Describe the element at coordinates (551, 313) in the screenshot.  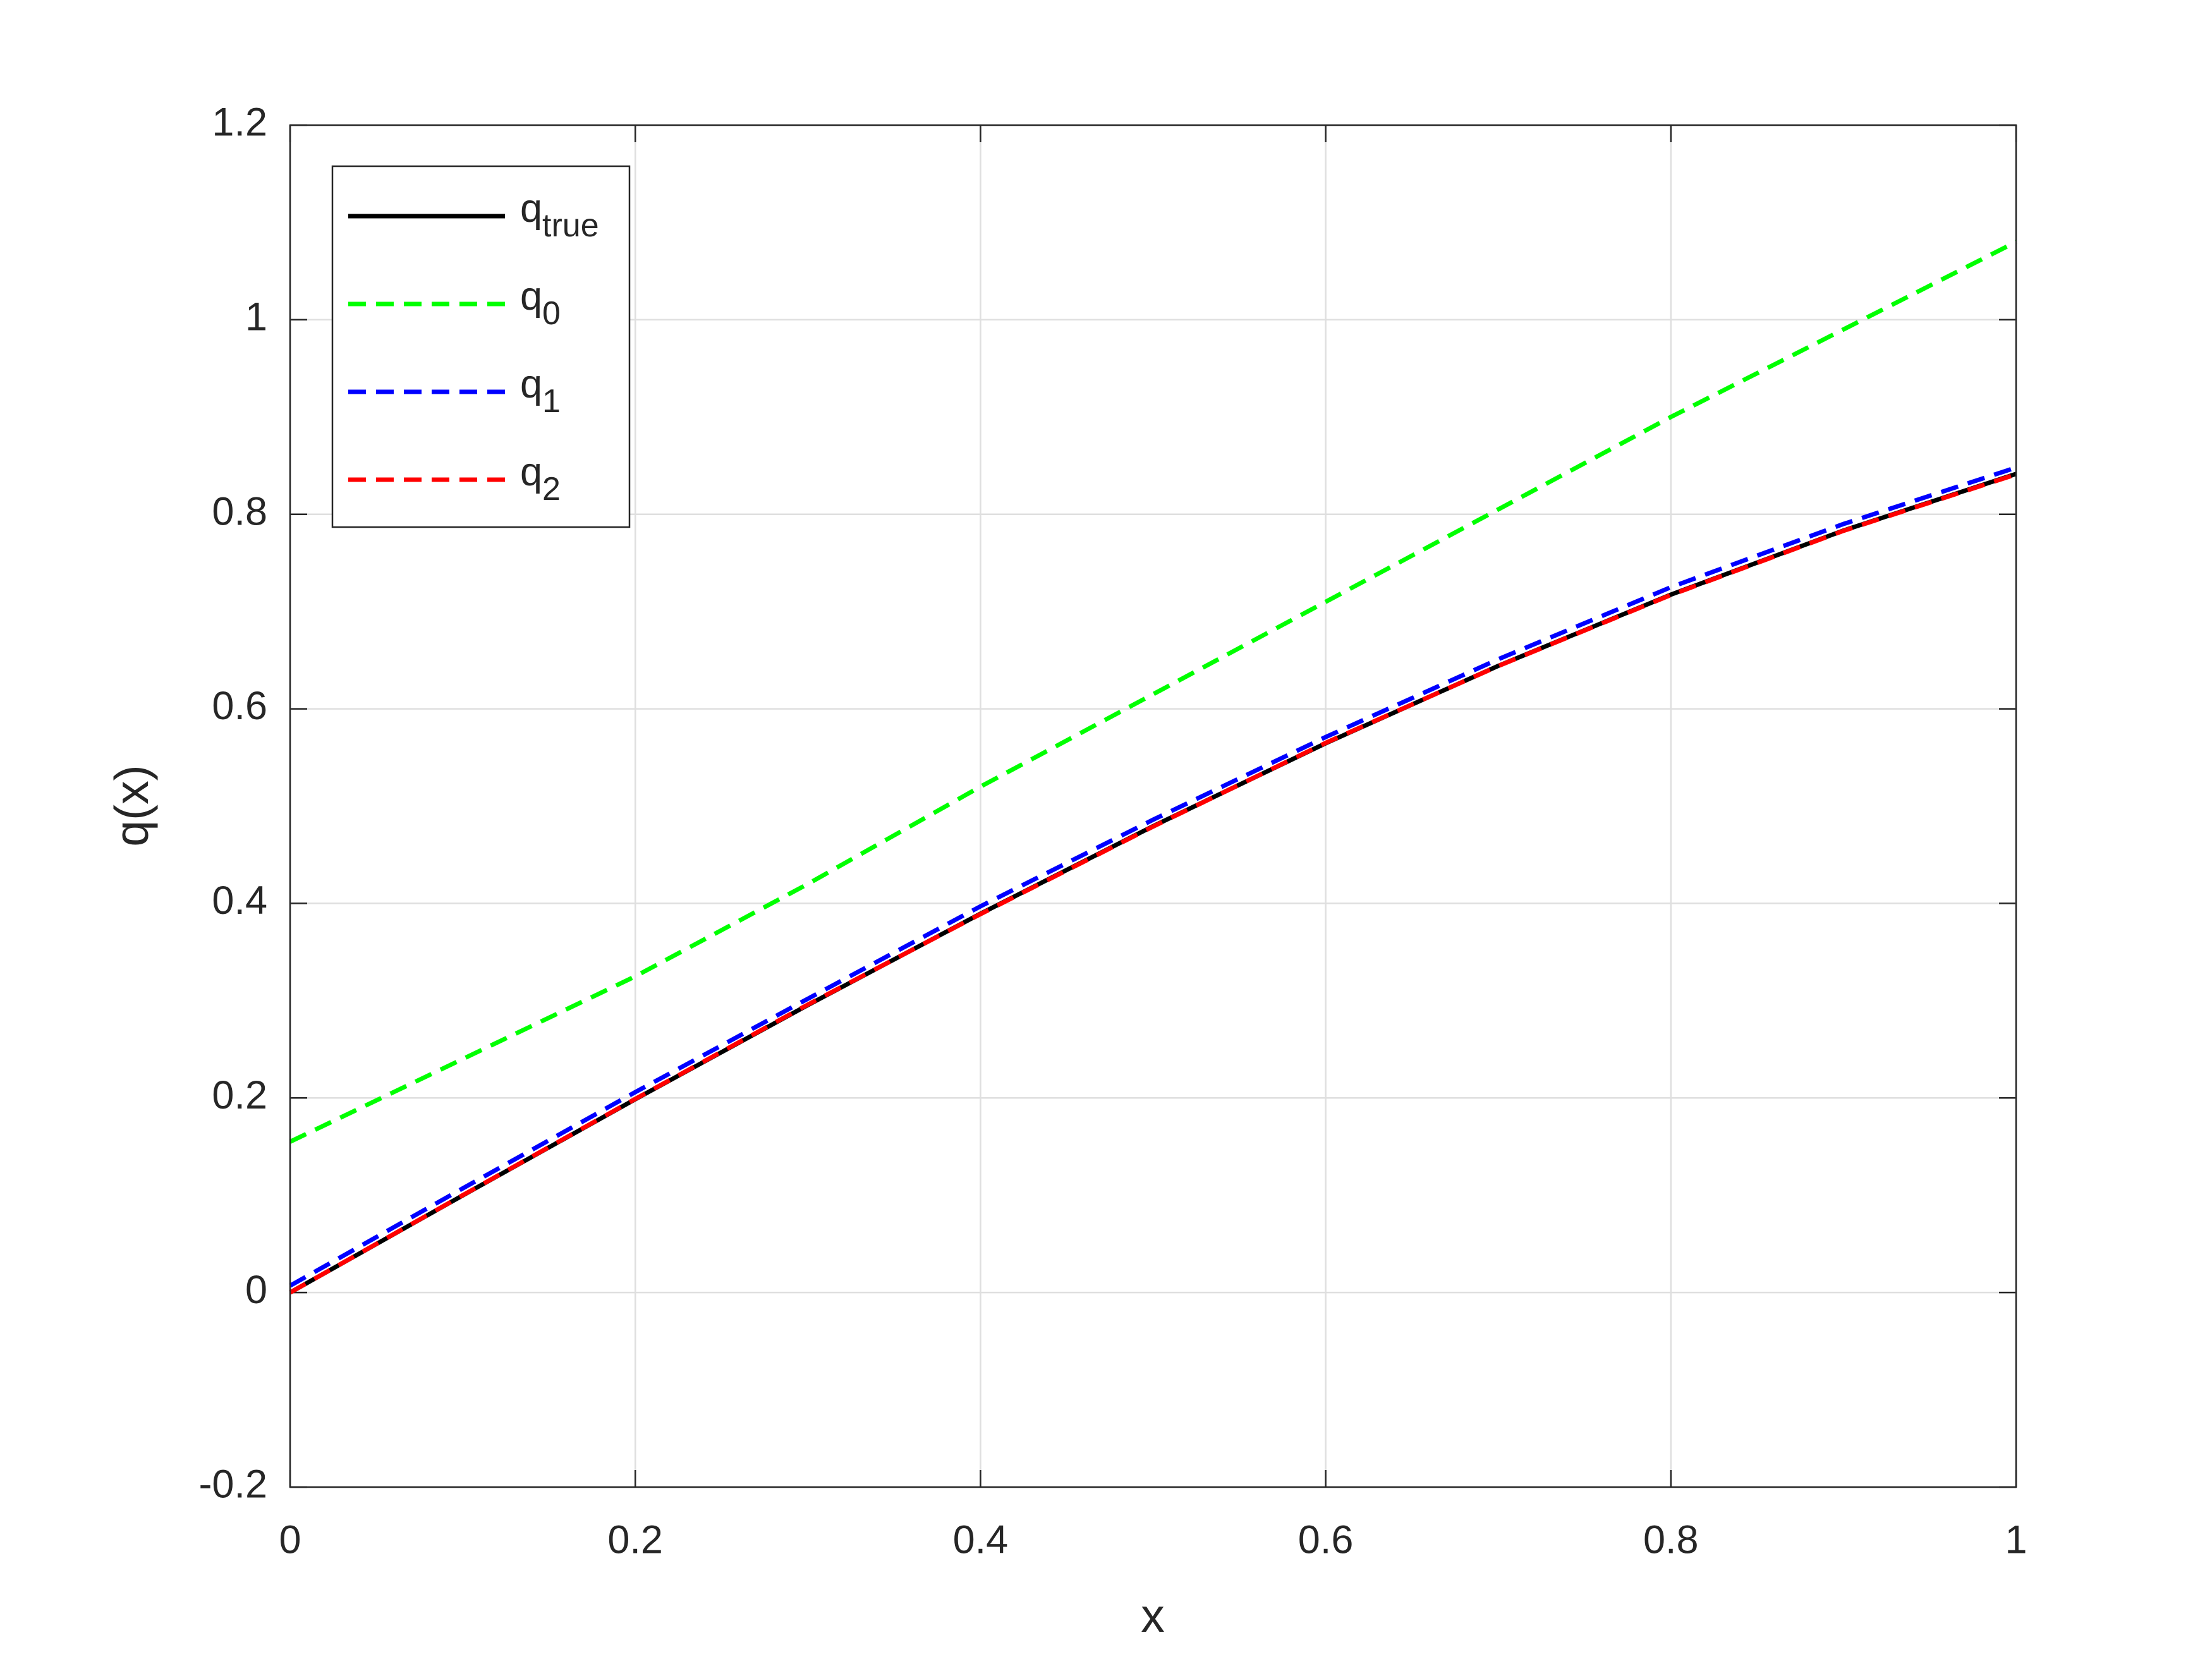
I see `legend-label-subscript: 0` at that location.